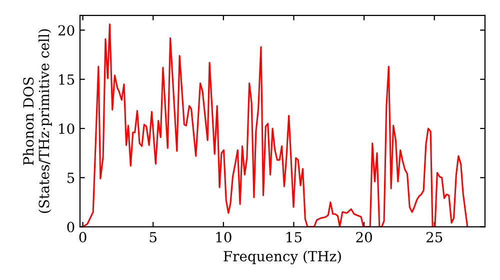  Describe the element at coordinates (434, 237) in the screenshot. I see `x-tick-label: 25` at that location.